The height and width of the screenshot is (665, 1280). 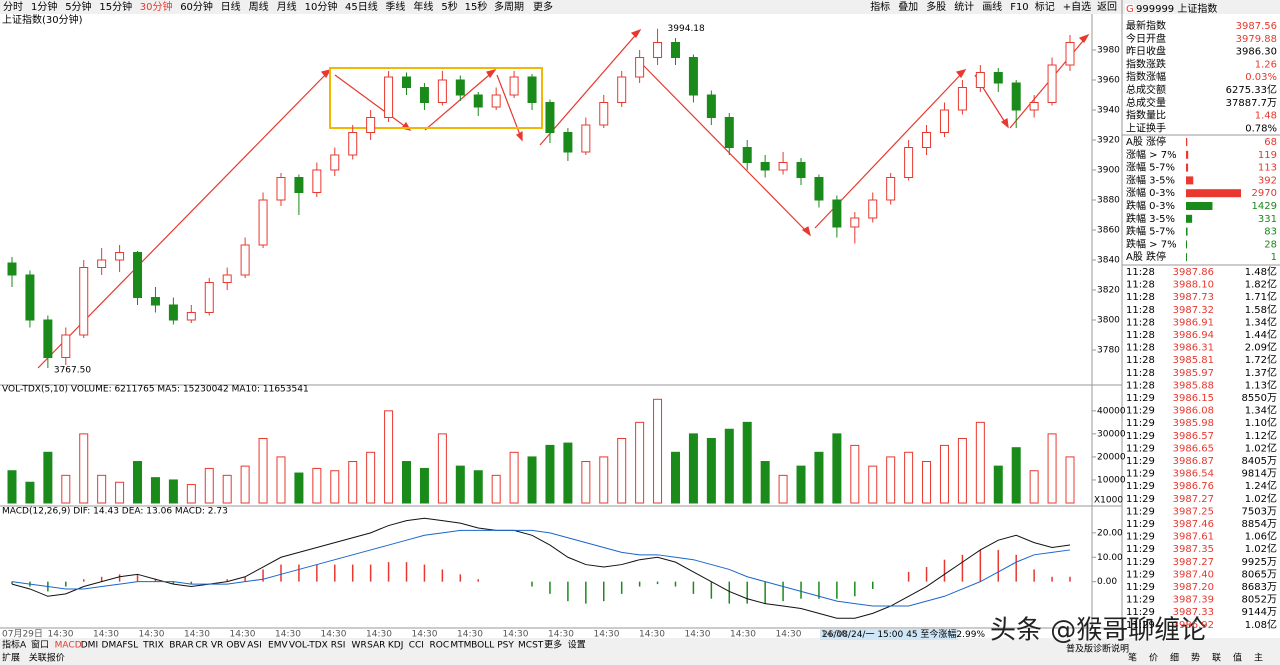 What do you see at coordinates (1107, 582) in the screenshot?
I see `y-tick-label: 0.00` at bounding box center [1107, 582].